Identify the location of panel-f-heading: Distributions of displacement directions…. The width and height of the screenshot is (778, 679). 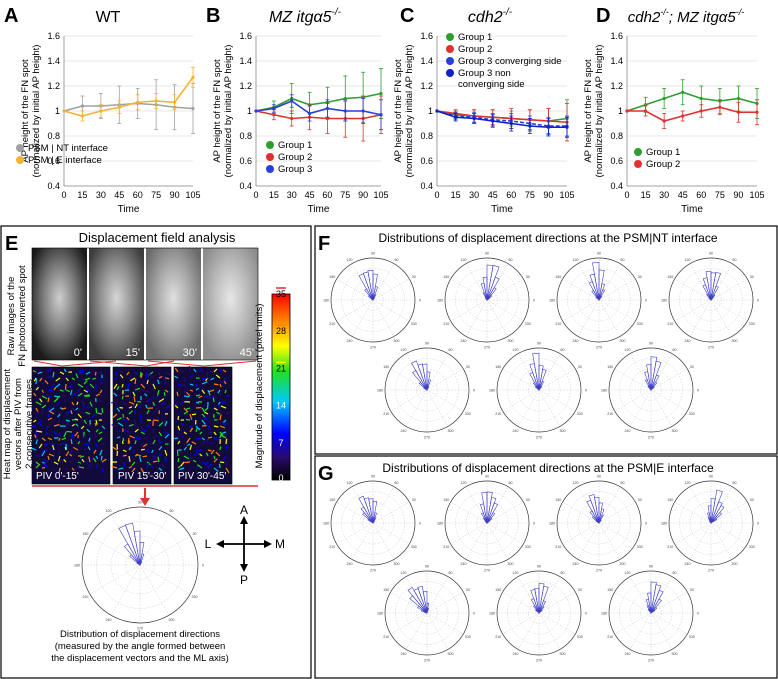
(547, 238).